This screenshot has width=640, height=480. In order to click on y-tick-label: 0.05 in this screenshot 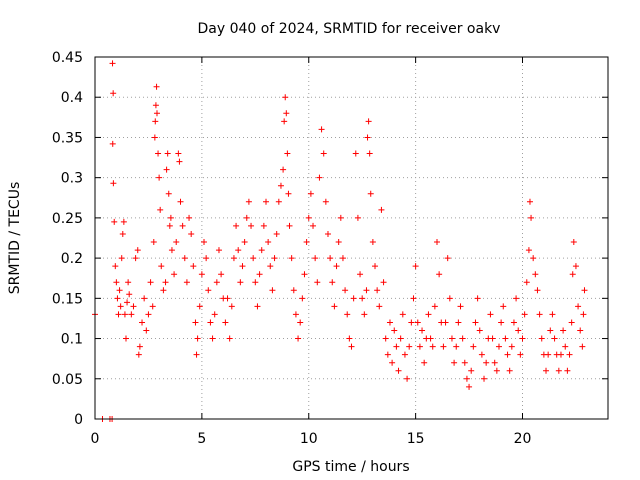, I will do `click(67, 380)`.